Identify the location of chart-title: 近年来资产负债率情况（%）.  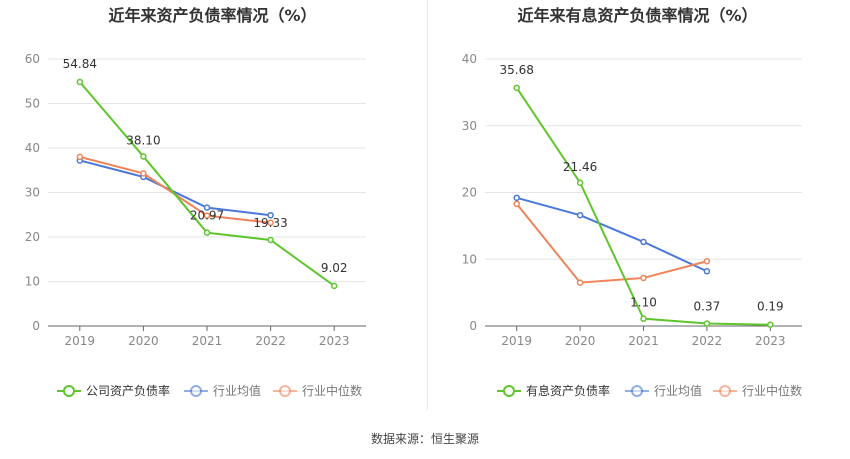
(212, 15).